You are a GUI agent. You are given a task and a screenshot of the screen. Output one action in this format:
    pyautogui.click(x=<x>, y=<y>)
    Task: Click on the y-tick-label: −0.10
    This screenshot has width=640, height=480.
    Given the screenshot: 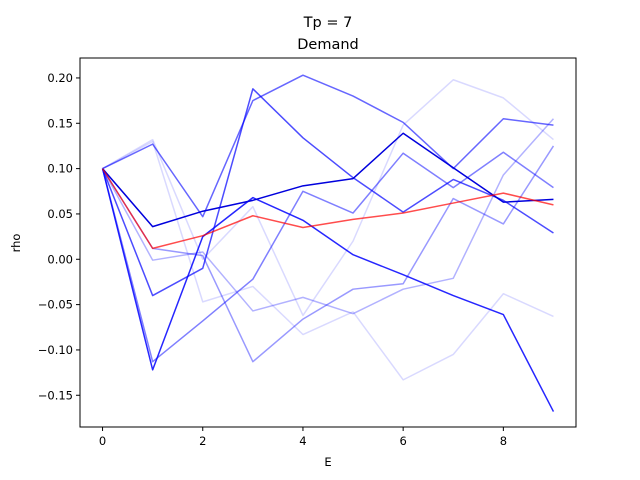 What is the action you would take?
    pyautogui.click(x=55, y=350)
    